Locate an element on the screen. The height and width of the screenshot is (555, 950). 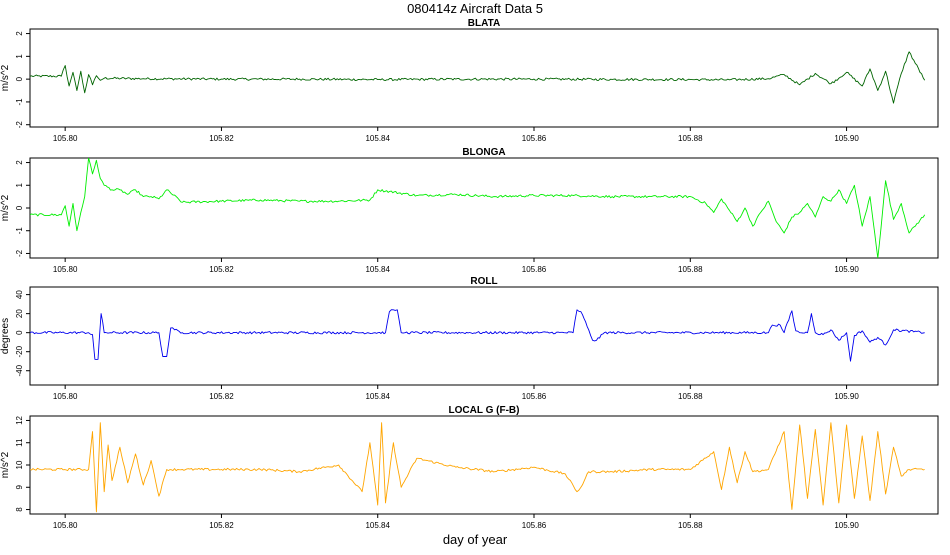
panel-title: BLONGA is located at coordinates (483, 152).